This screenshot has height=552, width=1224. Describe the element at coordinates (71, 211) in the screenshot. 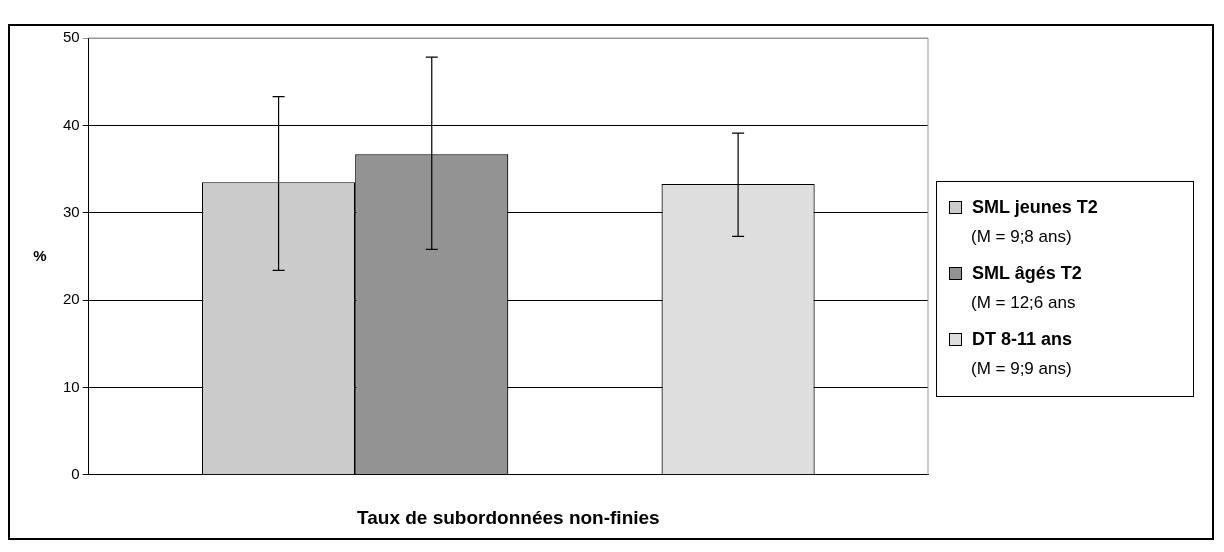

I see `y-tick-label: 30` at that location.